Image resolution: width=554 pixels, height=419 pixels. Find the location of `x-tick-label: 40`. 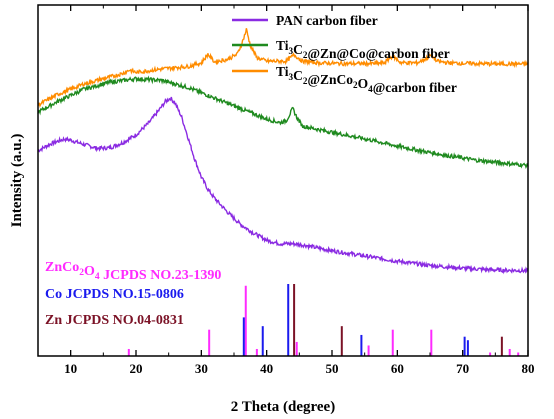

x-tick-label: 40 is located at coordinates (266, 368).